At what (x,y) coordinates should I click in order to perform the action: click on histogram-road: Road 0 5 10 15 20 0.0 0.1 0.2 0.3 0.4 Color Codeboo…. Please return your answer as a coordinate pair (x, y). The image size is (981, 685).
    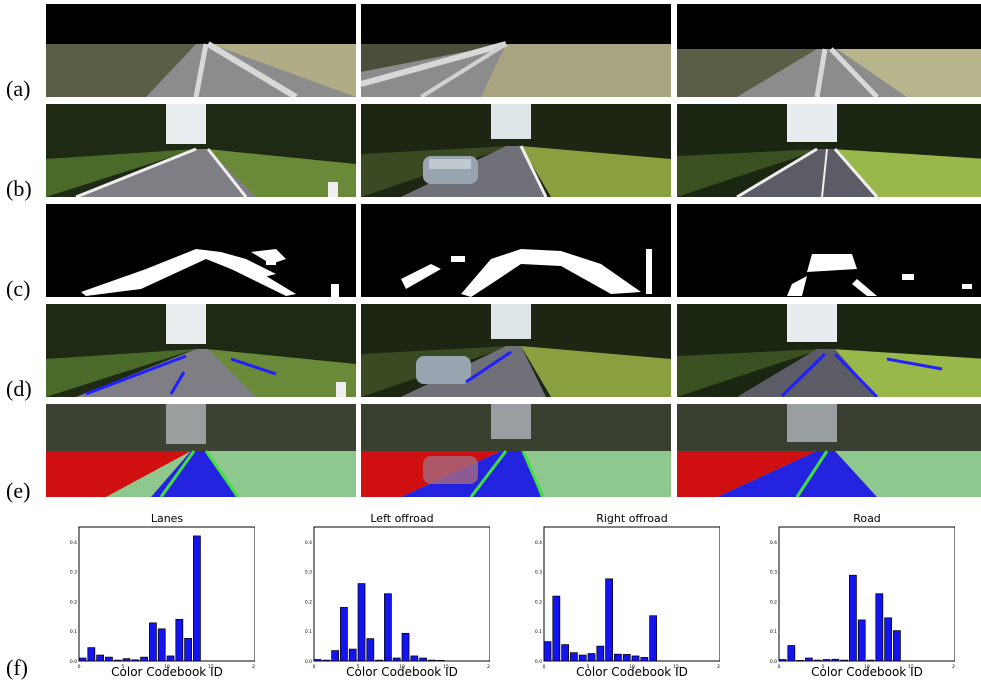
    Looking at the image, I should click on (855, 595).